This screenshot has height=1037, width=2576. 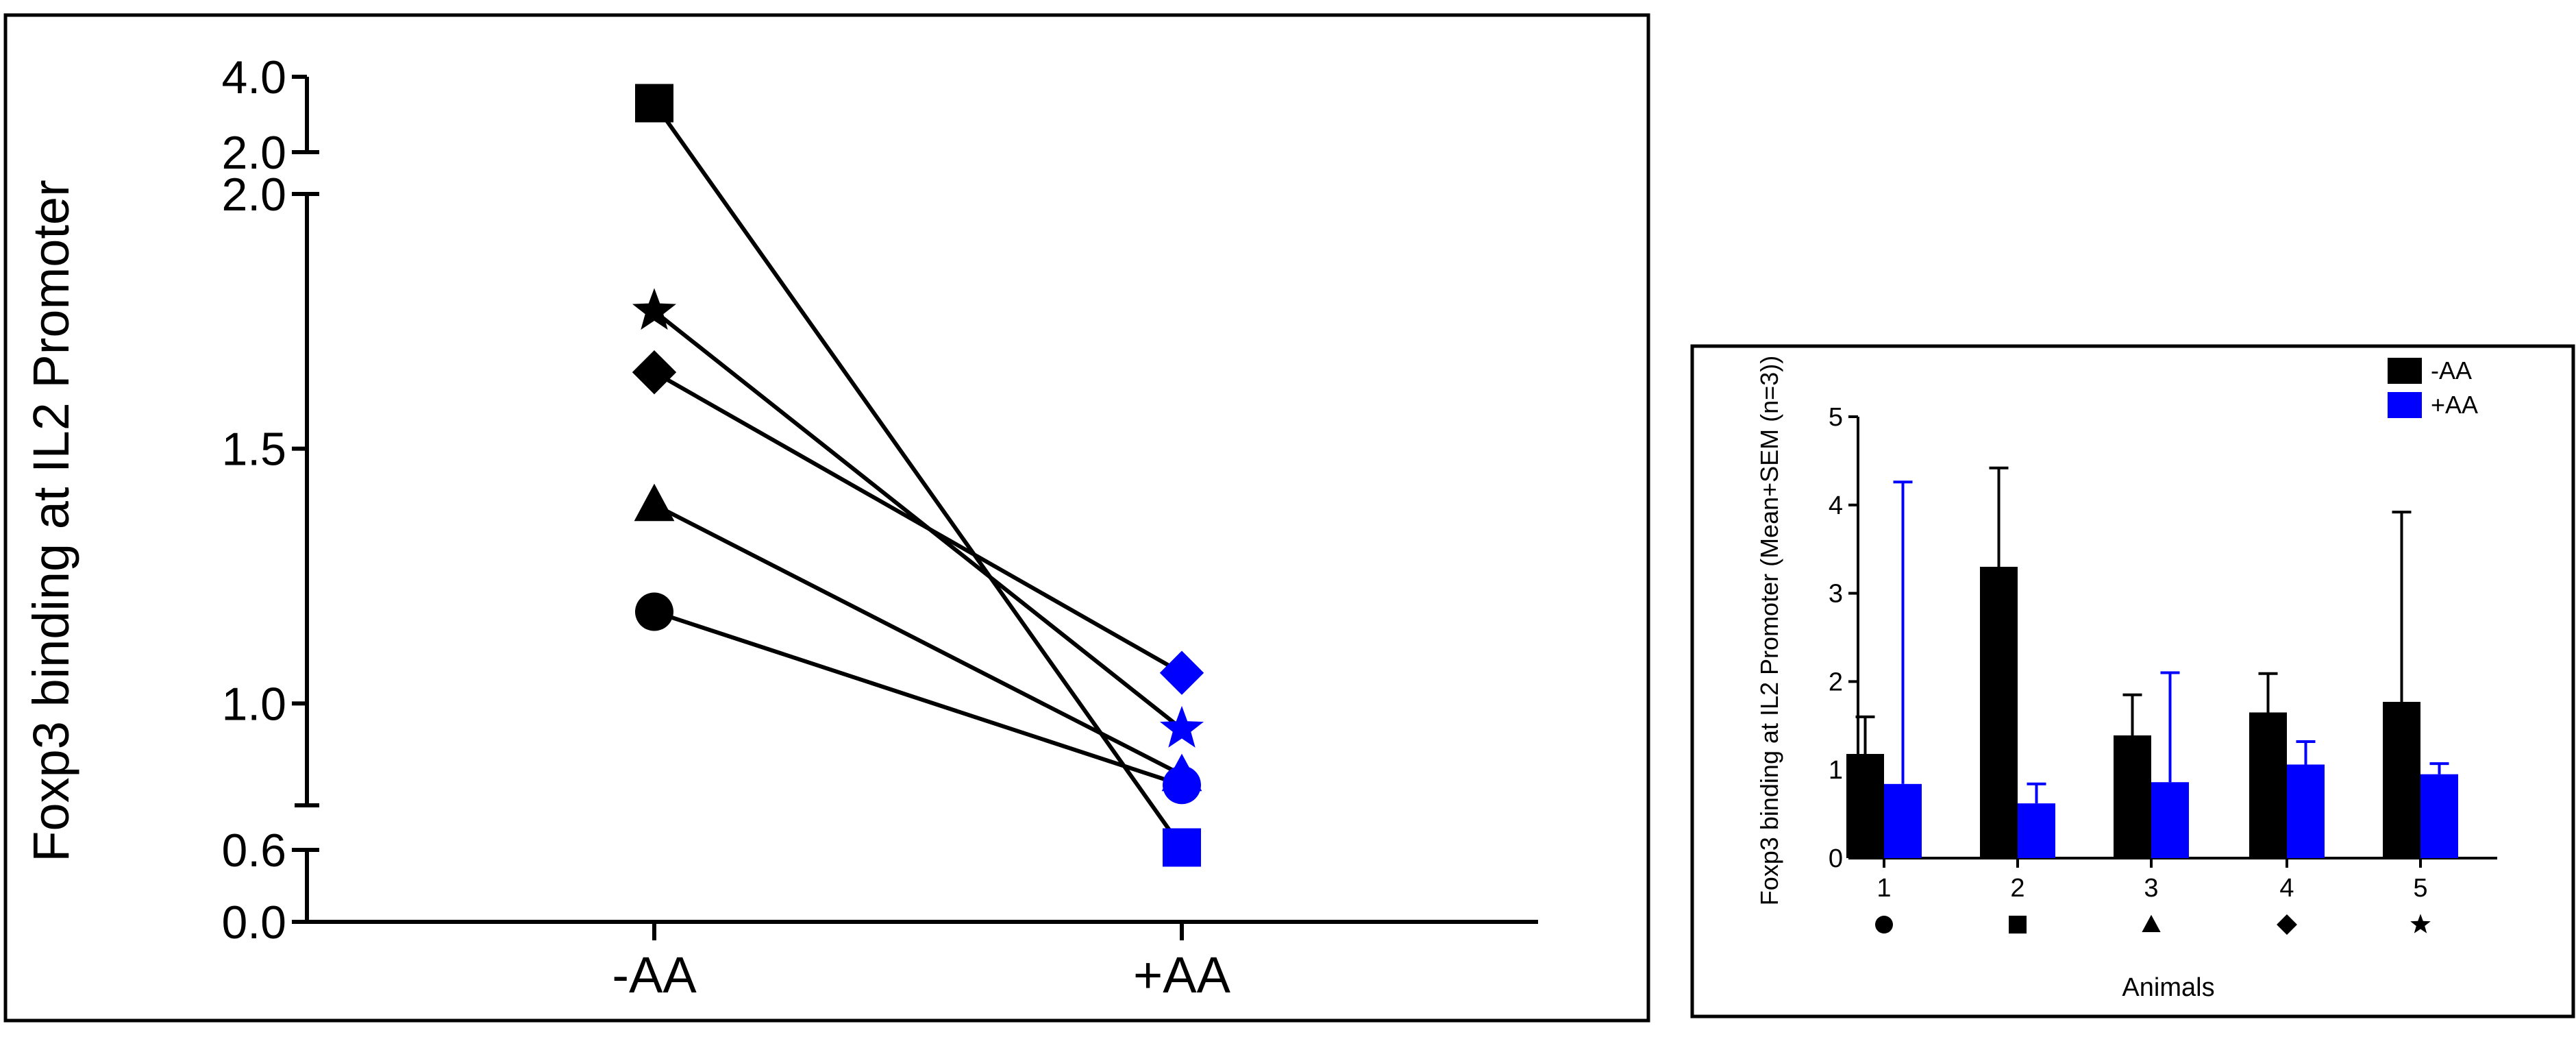 What do you see at coordinates (2286, 889) in the screenshot?
I see `right-x-tick-label: 4` at bounding box center [2286, 889].